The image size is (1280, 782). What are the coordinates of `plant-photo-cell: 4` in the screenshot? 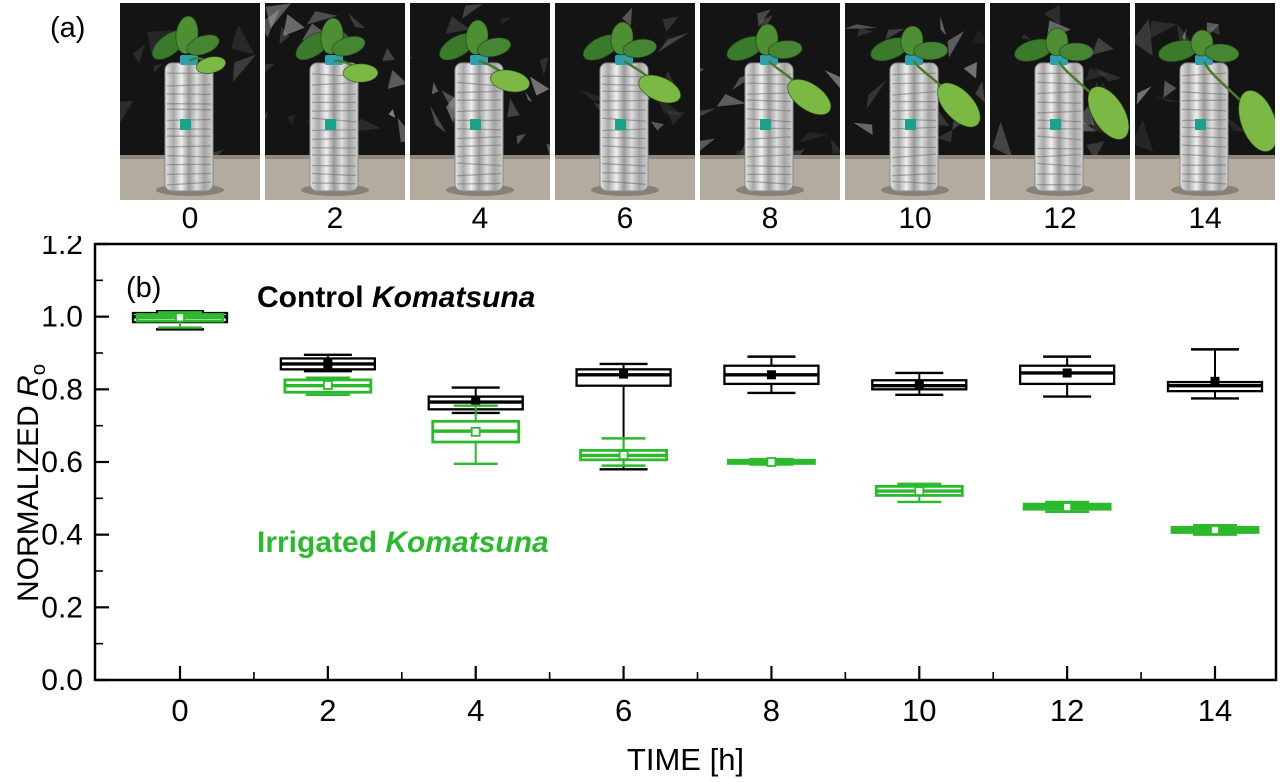 It's located at (480, 118).